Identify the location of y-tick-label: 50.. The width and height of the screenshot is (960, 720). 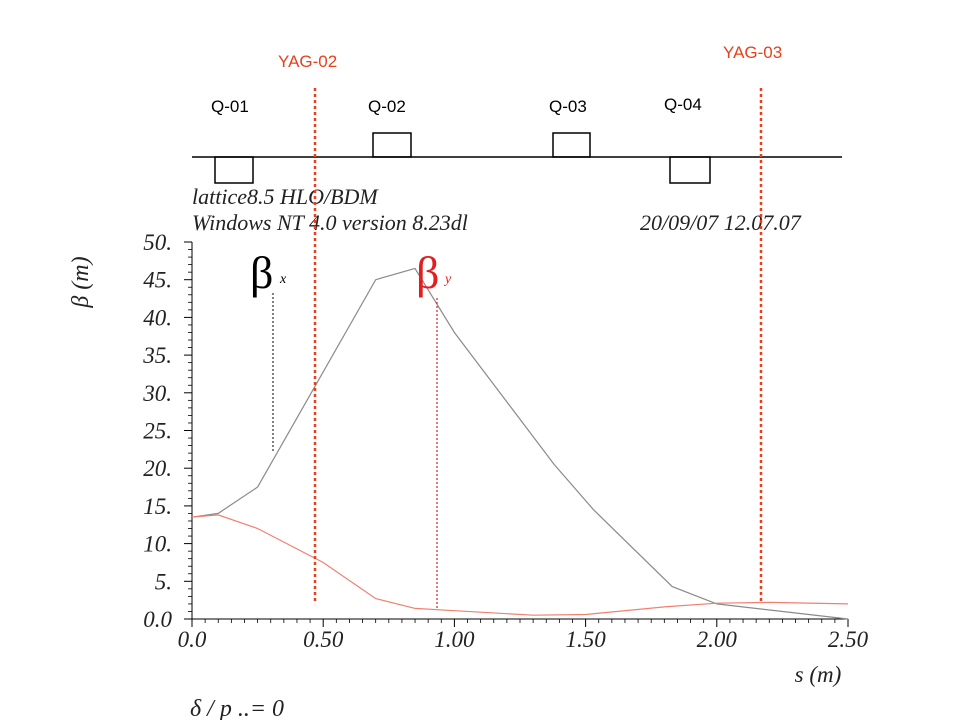
(157, 242).